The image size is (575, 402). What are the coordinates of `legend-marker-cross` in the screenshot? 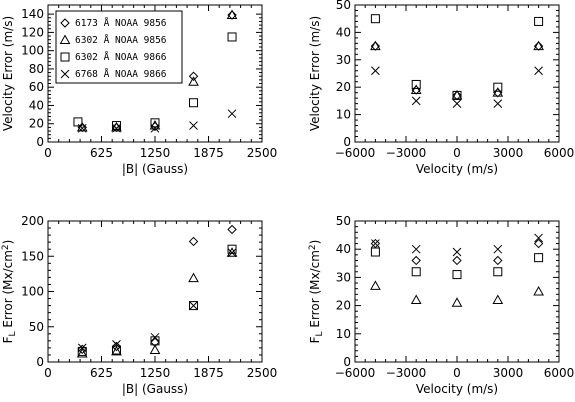 It's located at (65, 74).